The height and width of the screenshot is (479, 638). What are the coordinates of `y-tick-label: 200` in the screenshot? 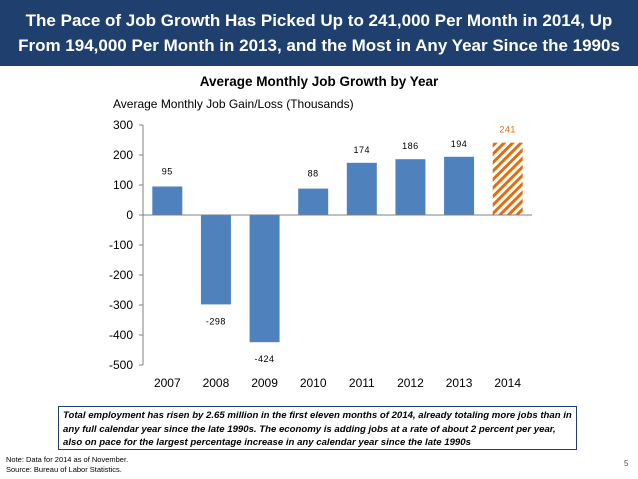 It's located at (123, 155).